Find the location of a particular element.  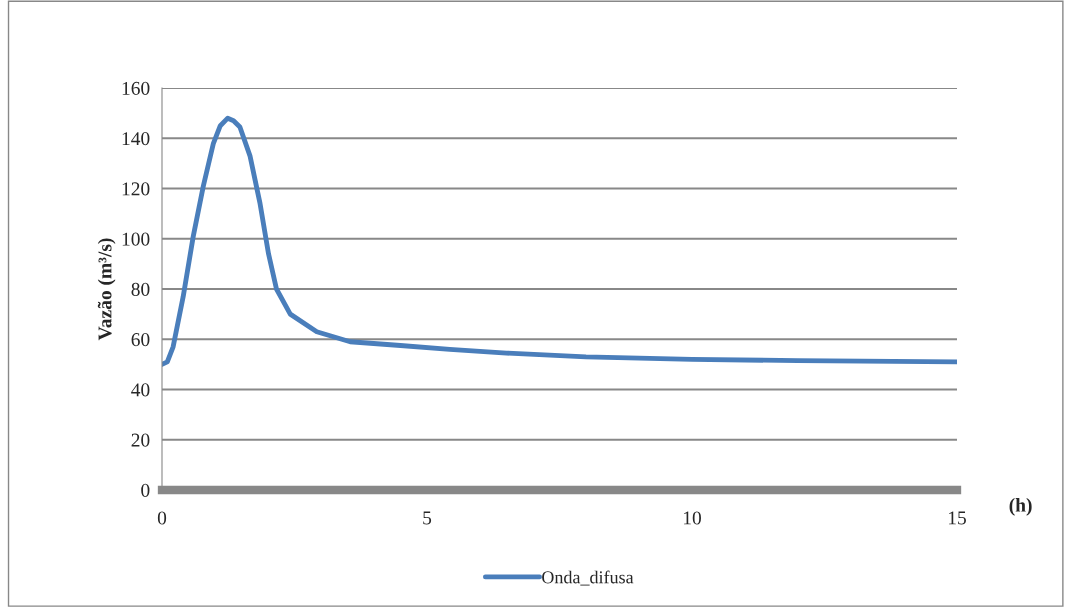

y-tick-label: 160 is located at coordinates (136, 88).